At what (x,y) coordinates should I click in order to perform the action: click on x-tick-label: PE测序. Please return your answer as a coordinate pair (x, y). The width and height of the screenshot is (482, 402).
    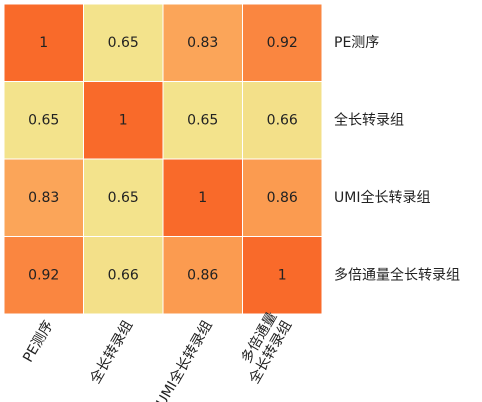
    Looking at the image, I should click on (38, 341).